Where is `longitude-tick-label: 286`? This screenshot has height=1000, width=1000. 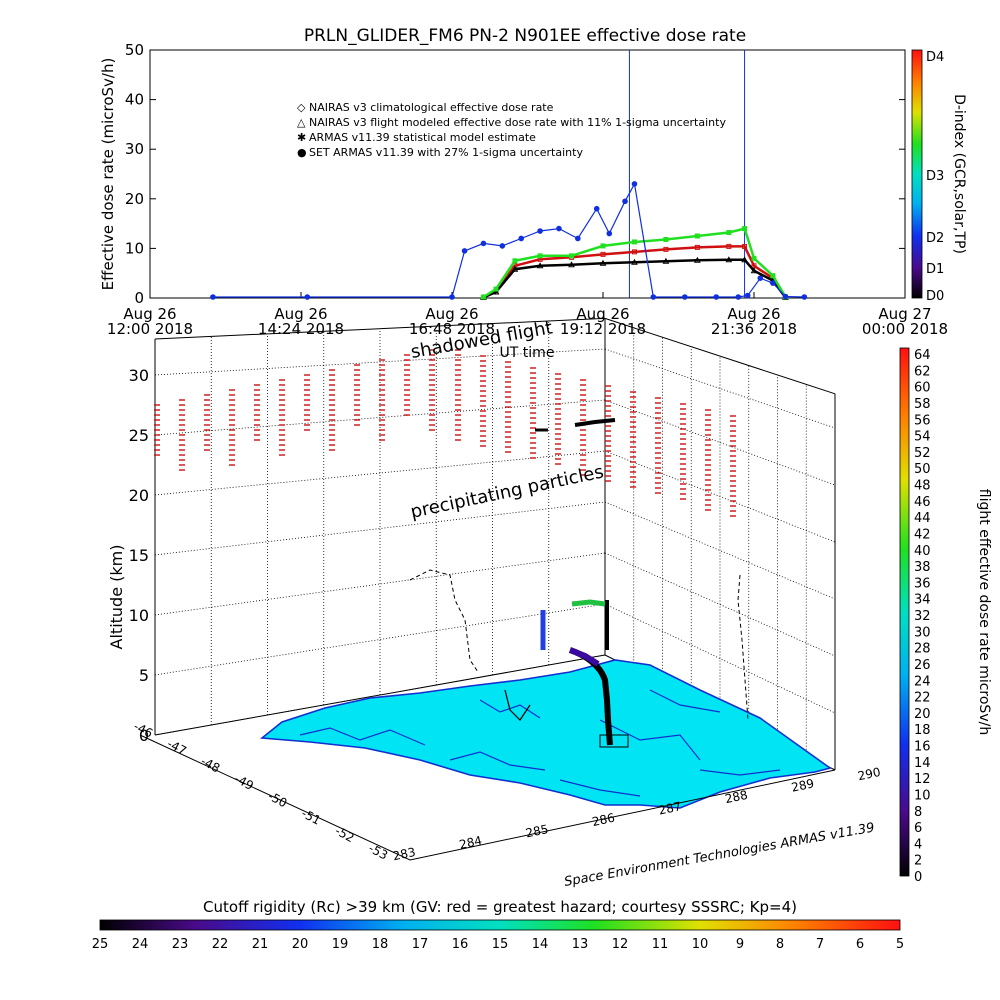 longitude-tick-label: 286 is located at coordinates (603, 820).